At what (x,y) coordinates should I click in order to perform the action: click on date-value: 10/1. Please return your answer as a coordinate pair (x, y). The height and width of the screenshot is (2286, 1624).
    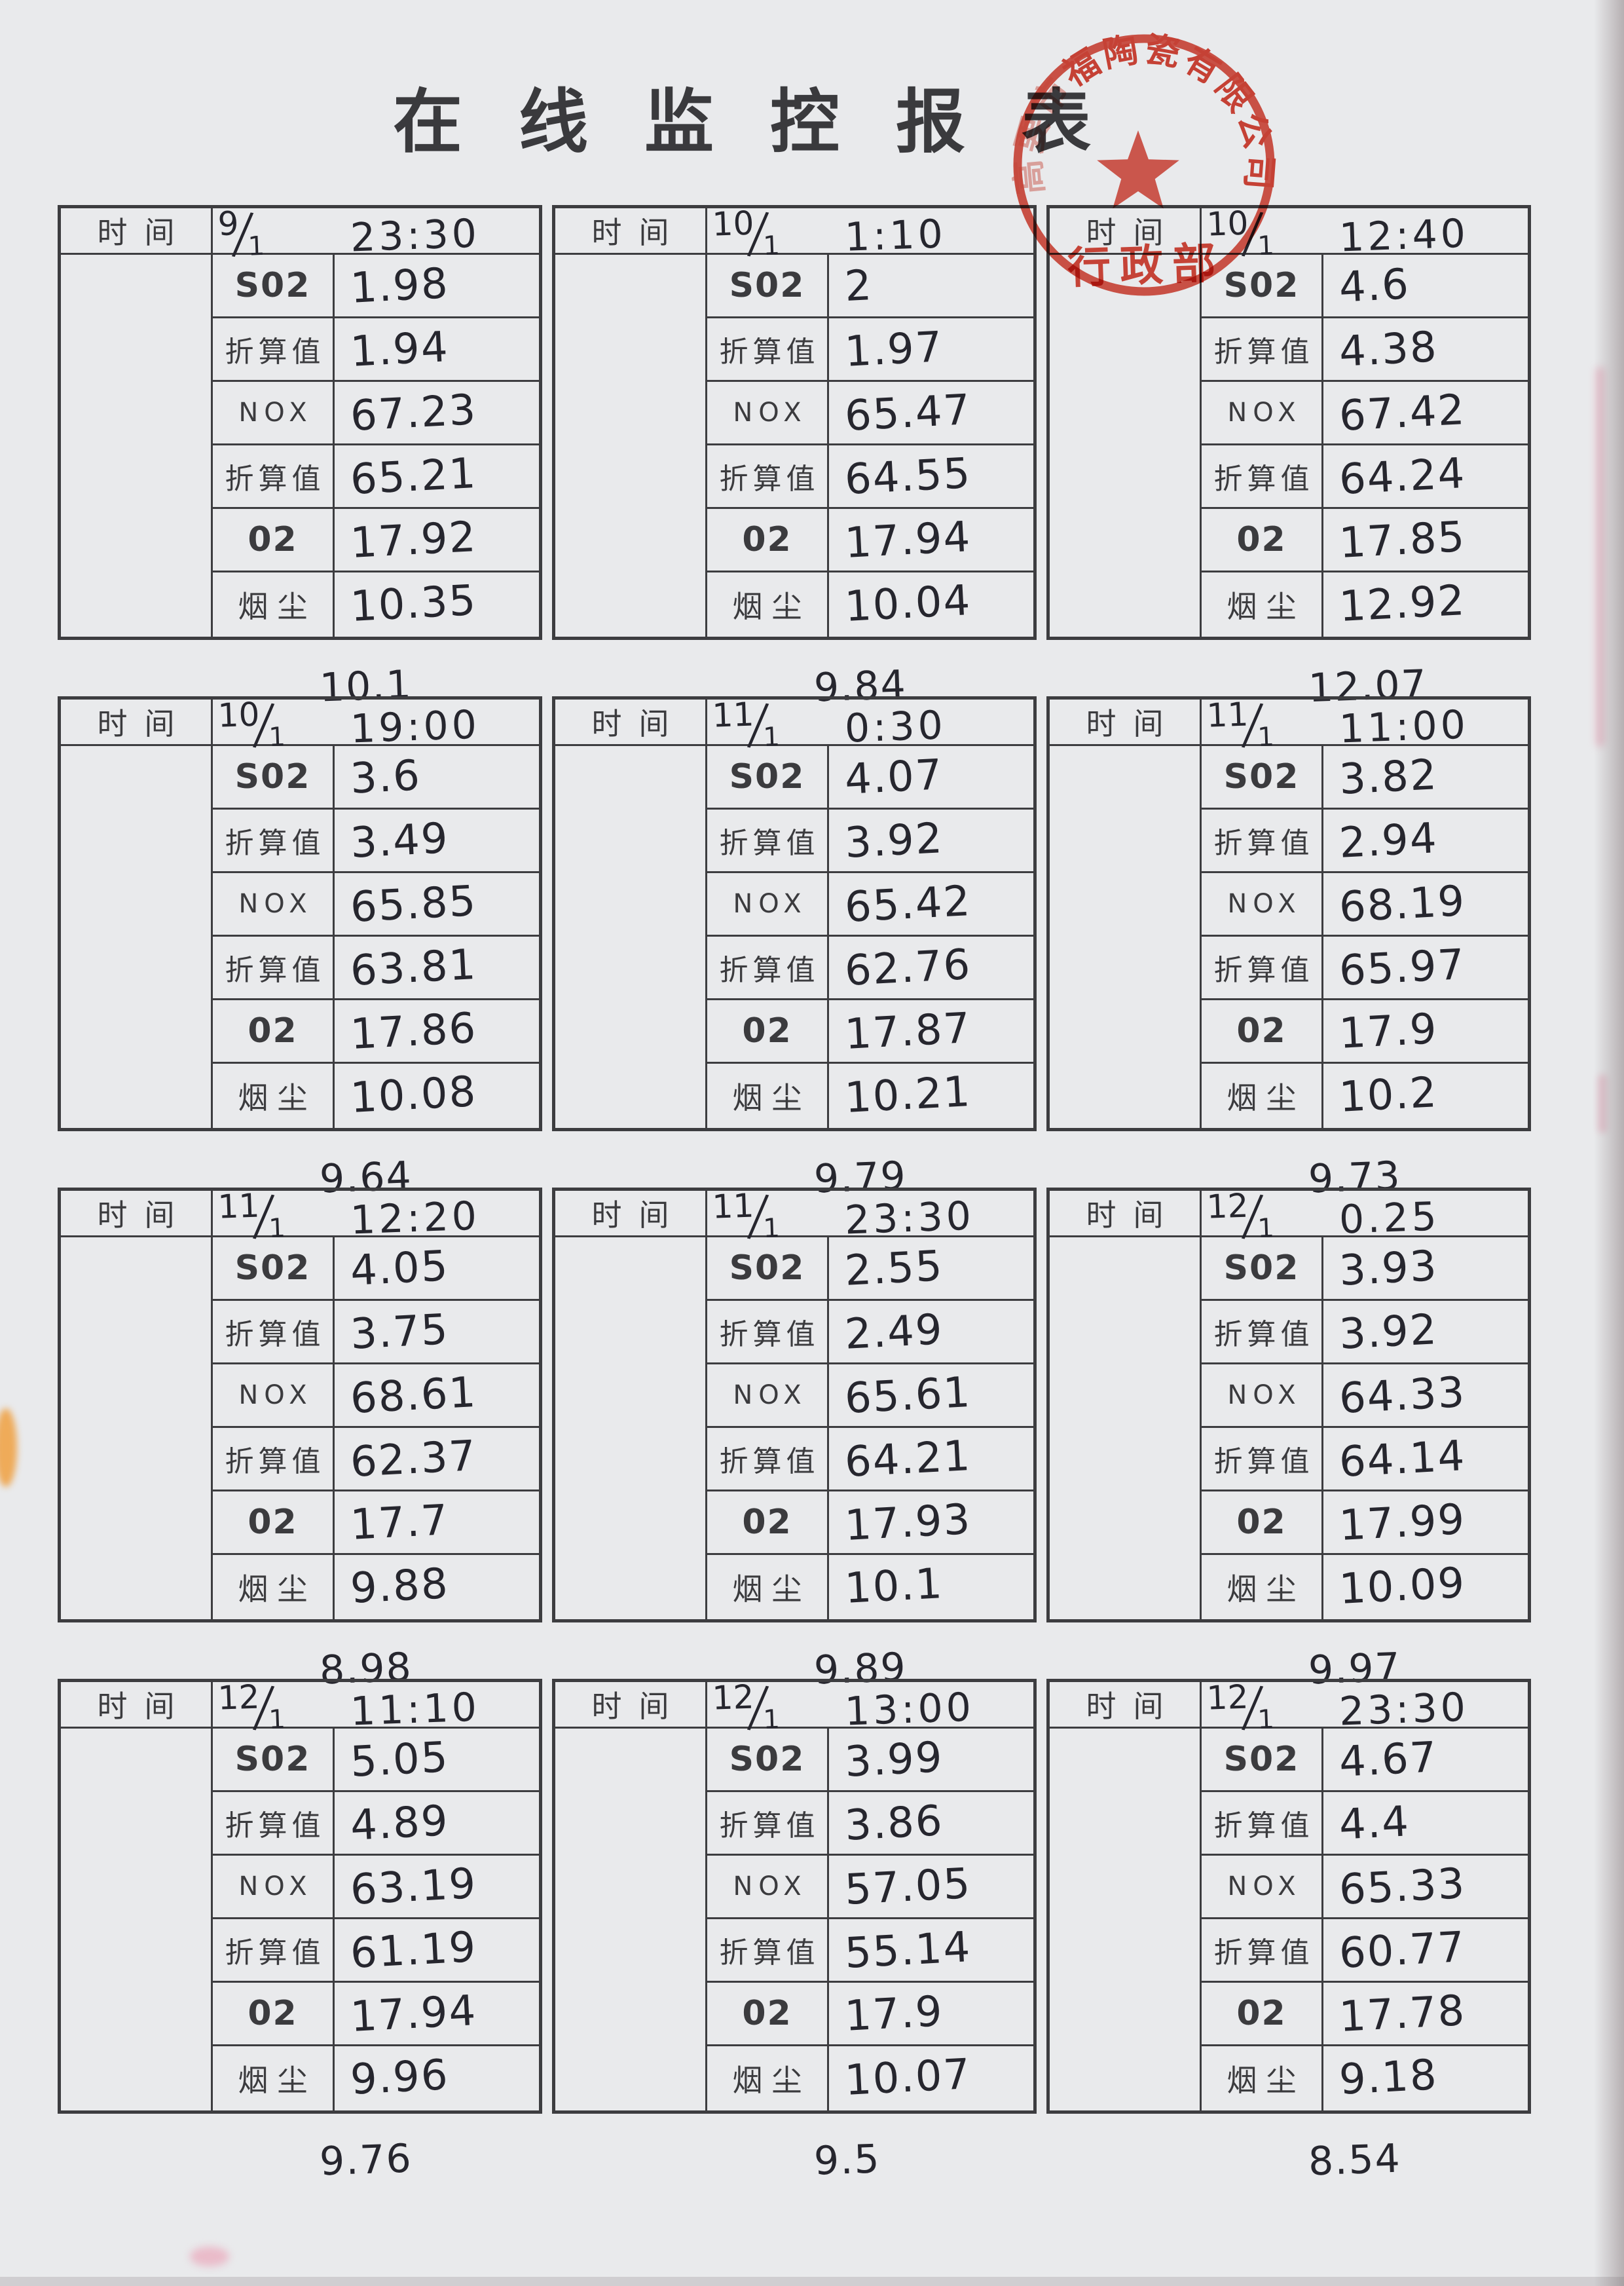
    Looking at the image, I should click on (746, 233).